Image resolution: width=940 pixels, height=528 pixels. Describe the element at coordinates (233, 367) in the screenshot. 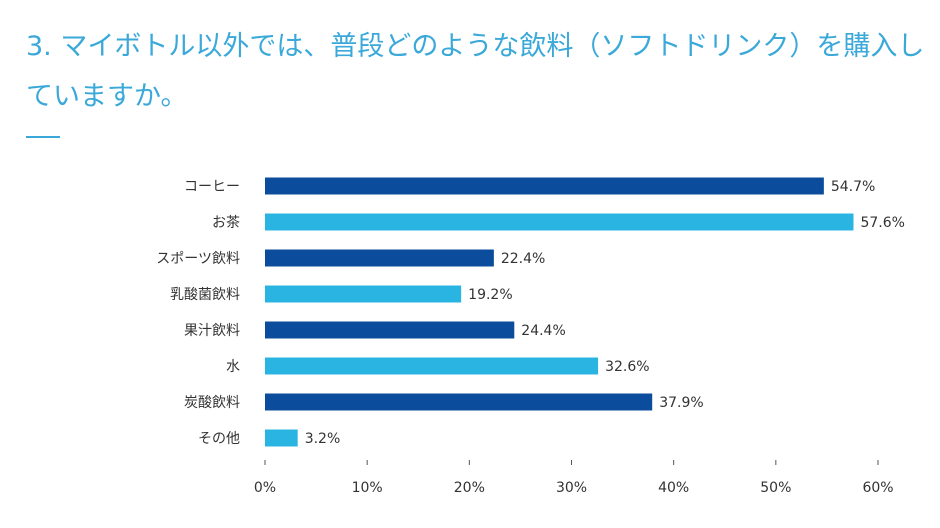

I see `category-label: 水` at that location.